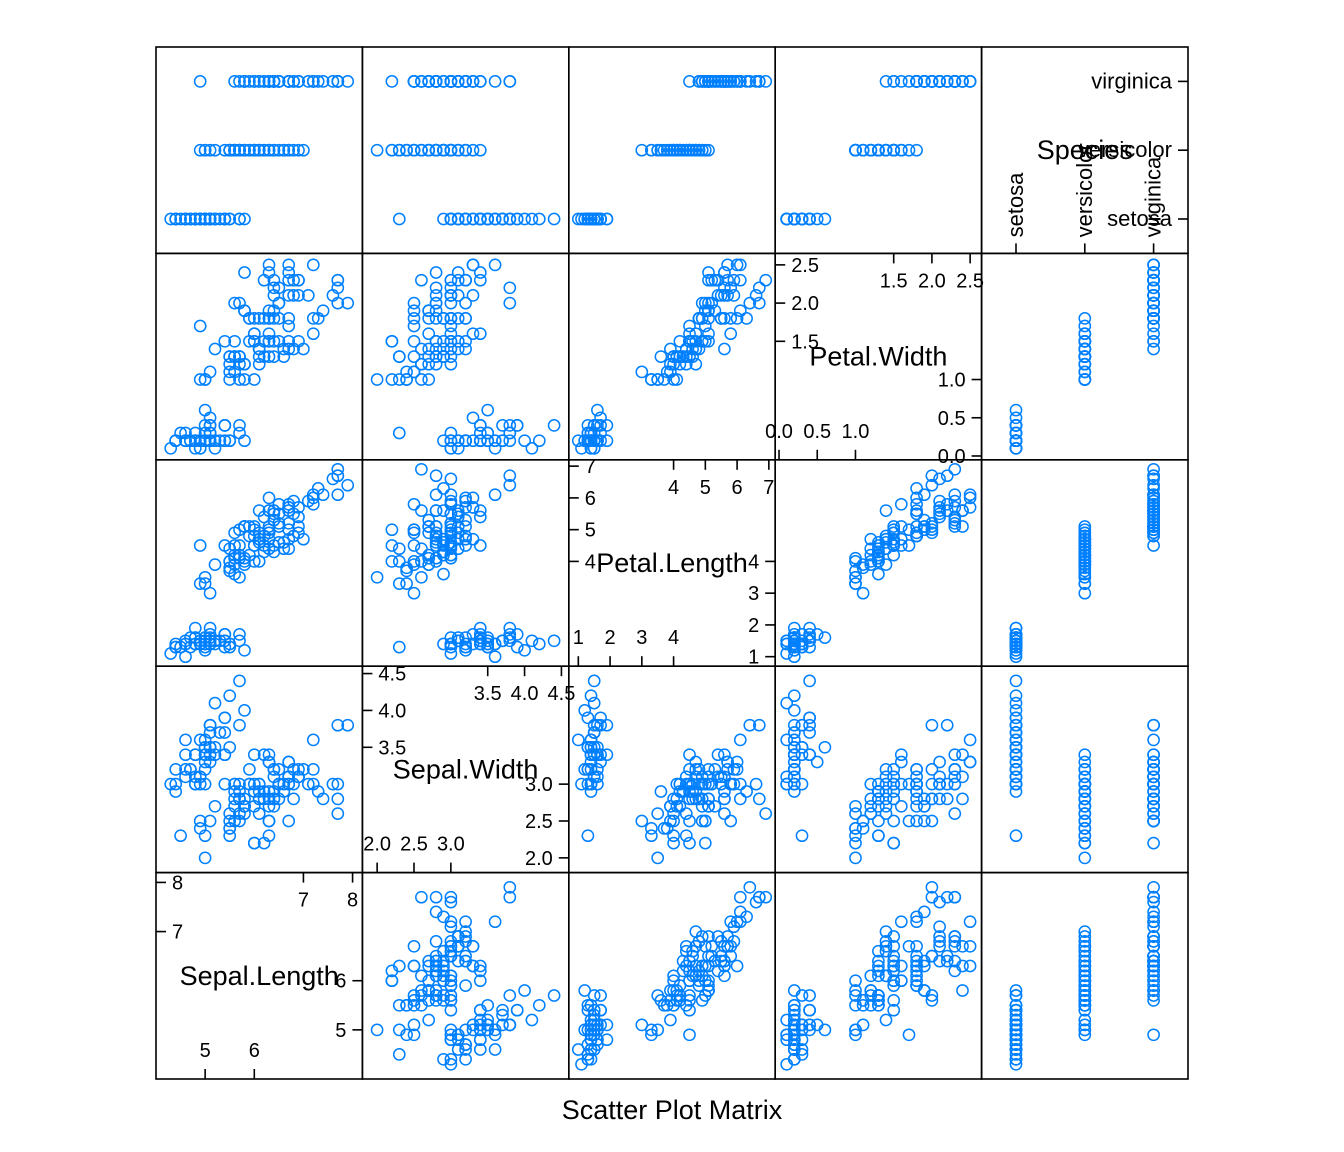 This screenshot has height=1152, width=1344. Describe the element at coordinates (671, 975) in the screenshot. I see `panel-sepal-length-vs-petal-length` at that location.